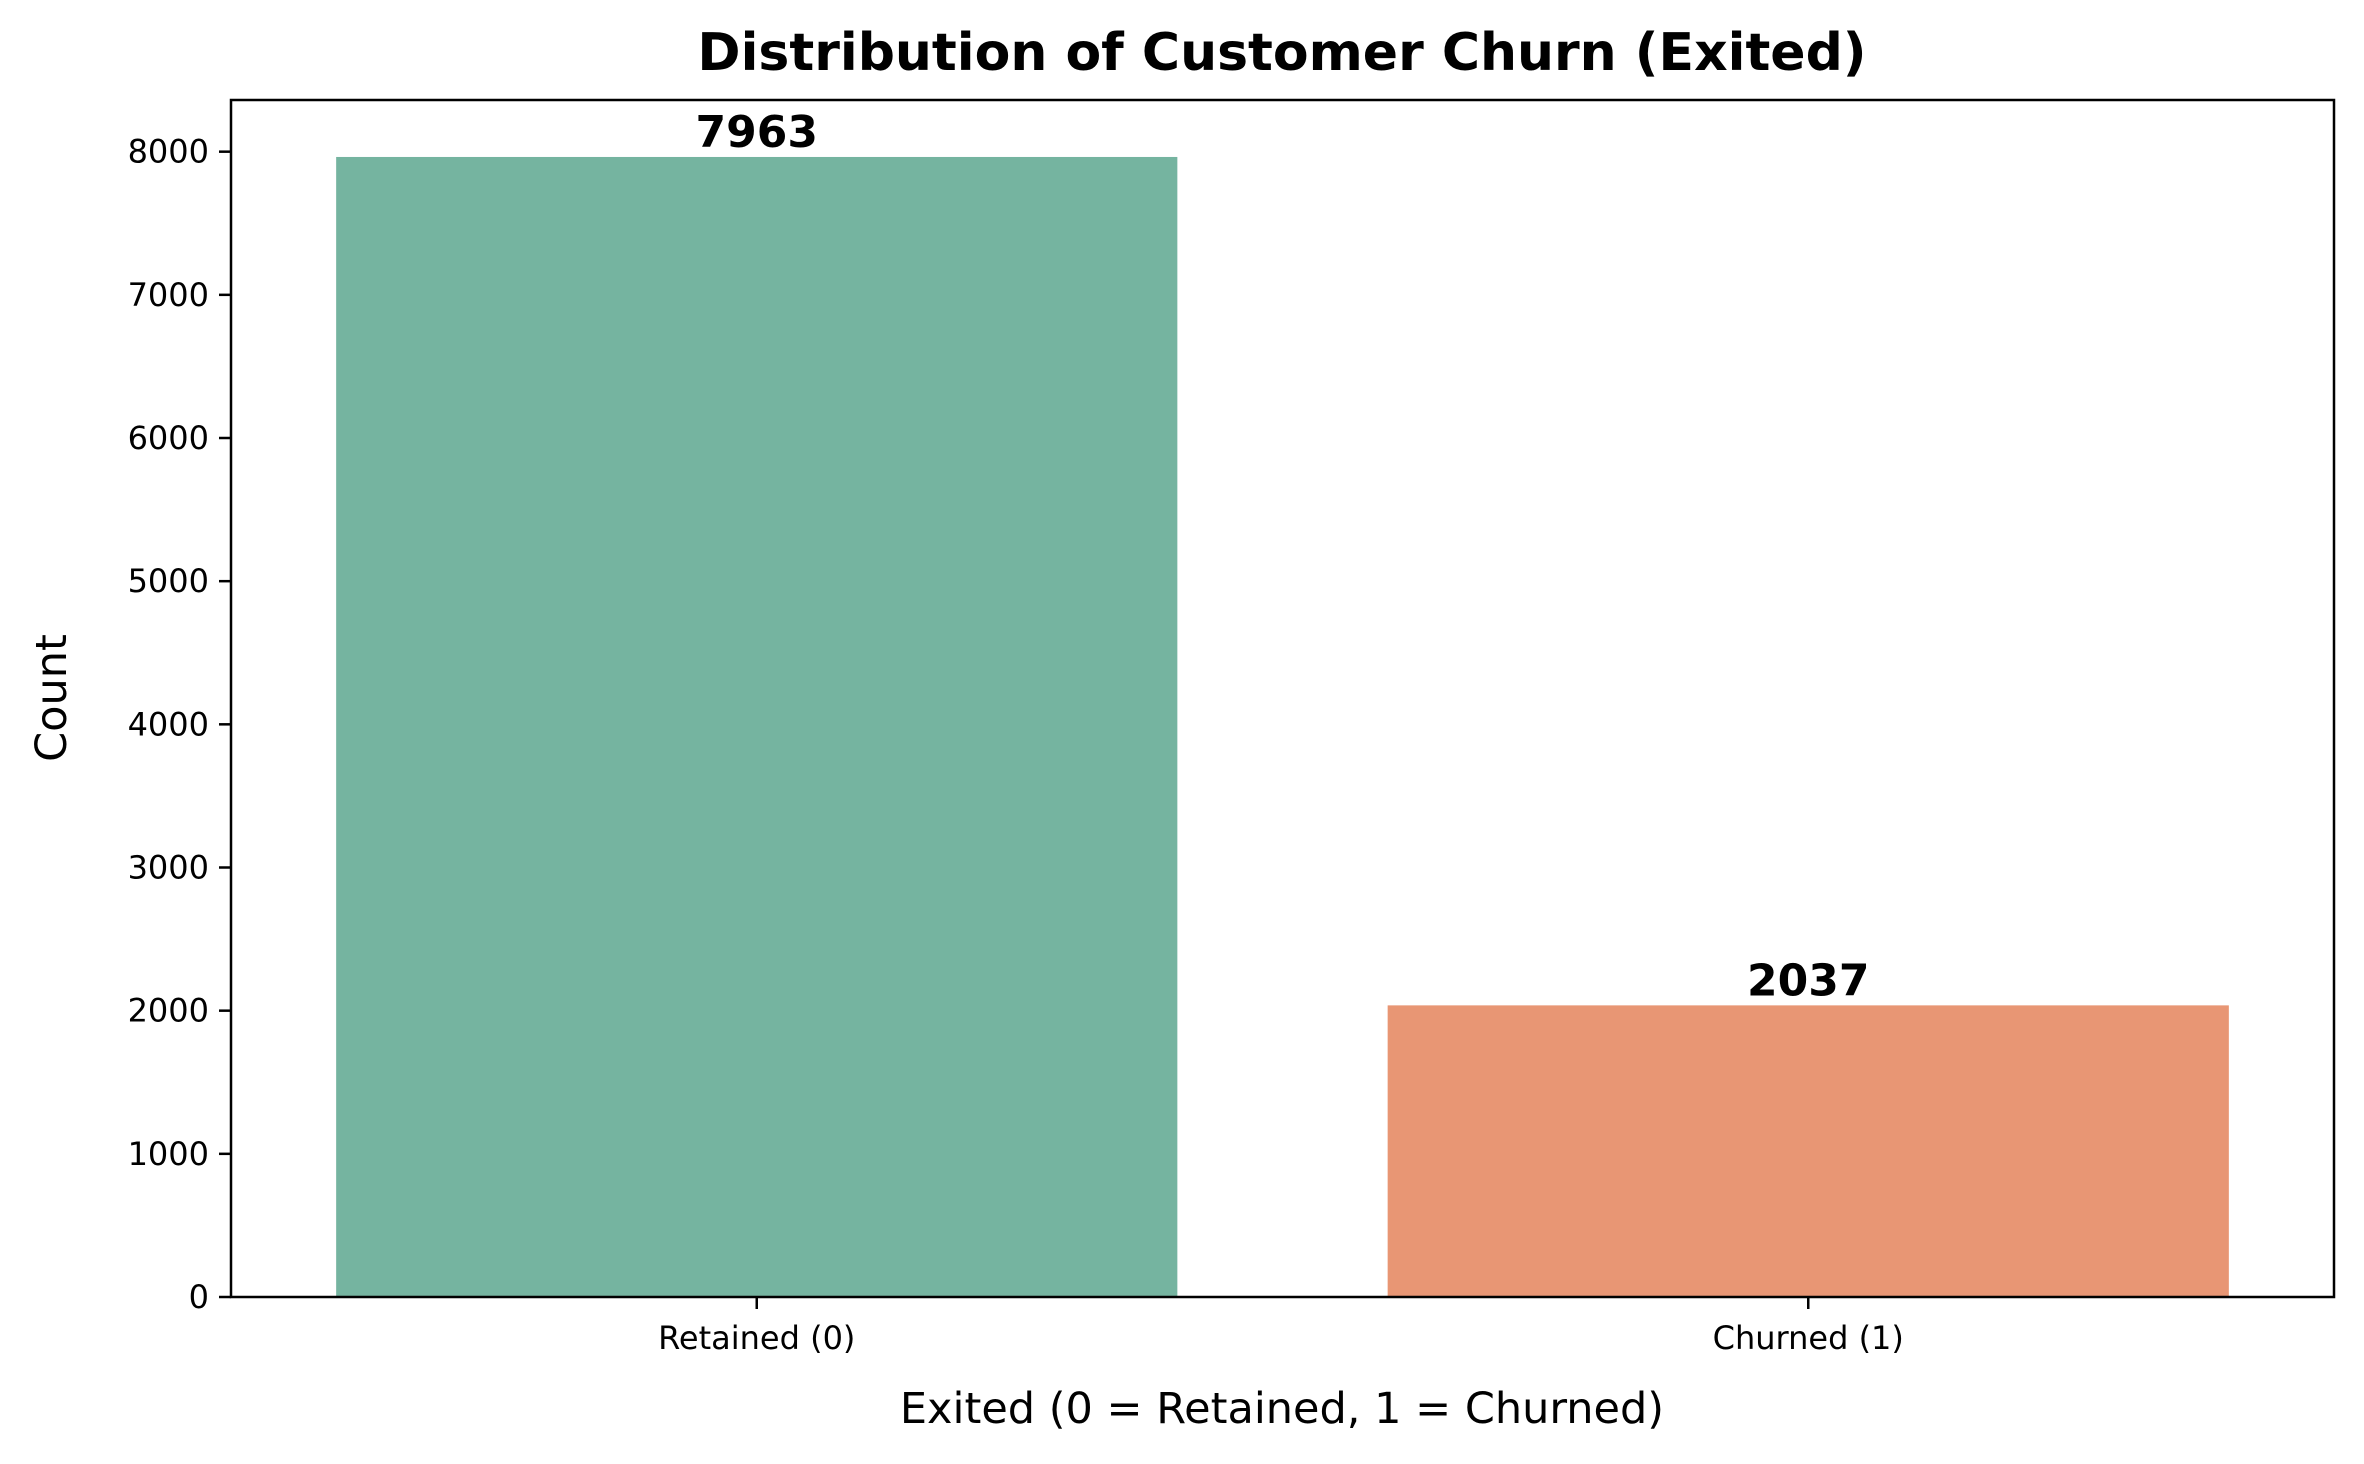  I want to click on y-tick-label: 5000, so click(168, 581).